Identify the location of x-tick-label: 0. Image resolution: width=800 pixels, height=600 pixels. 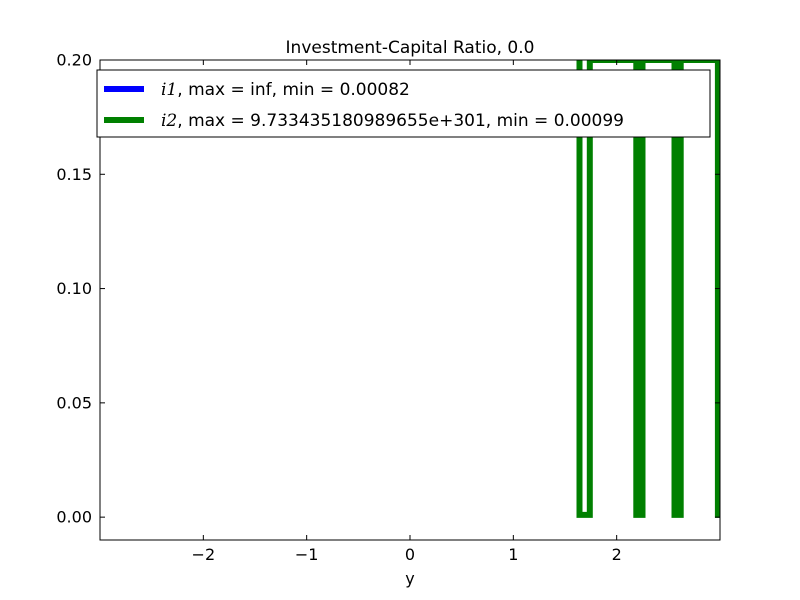
(410, 554).